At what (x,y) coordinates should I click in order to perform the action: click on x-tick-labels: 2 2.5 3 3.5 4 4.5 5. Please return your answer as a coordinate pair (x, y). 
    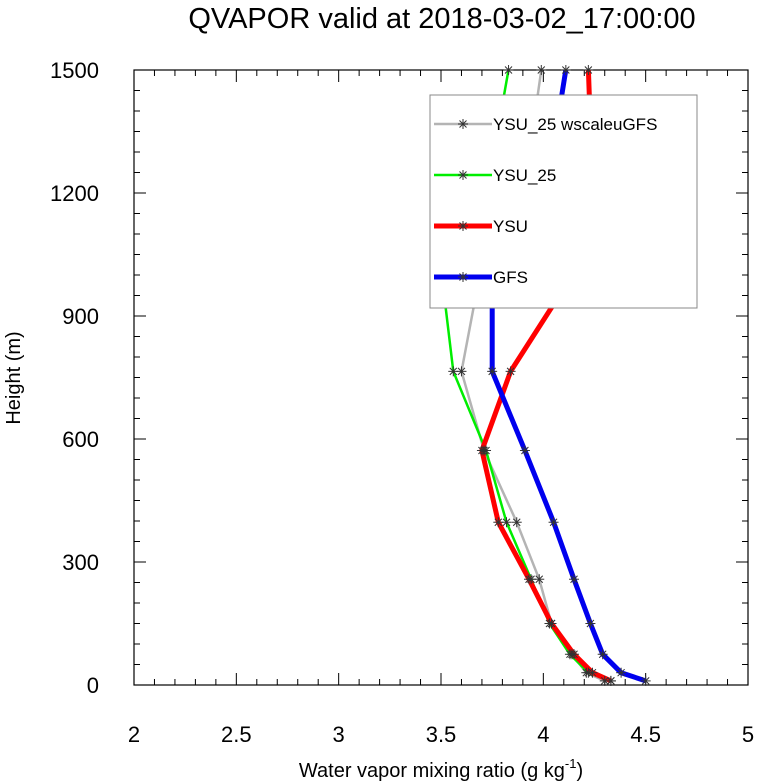
    Looking at the image, I should click on (441, 734).